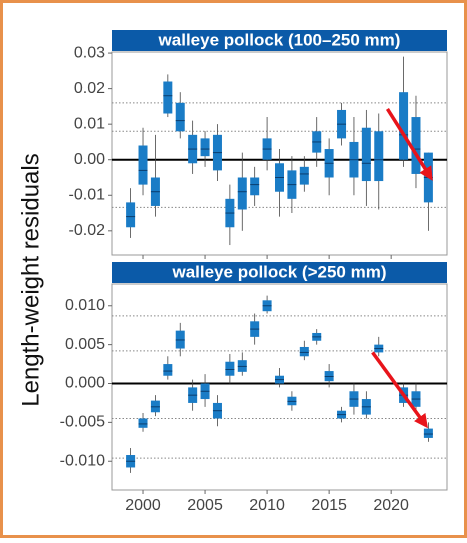  Describe the element at coordinates (391, 505) in the screenshot. I see `x-tick-label: 2020` at that location.